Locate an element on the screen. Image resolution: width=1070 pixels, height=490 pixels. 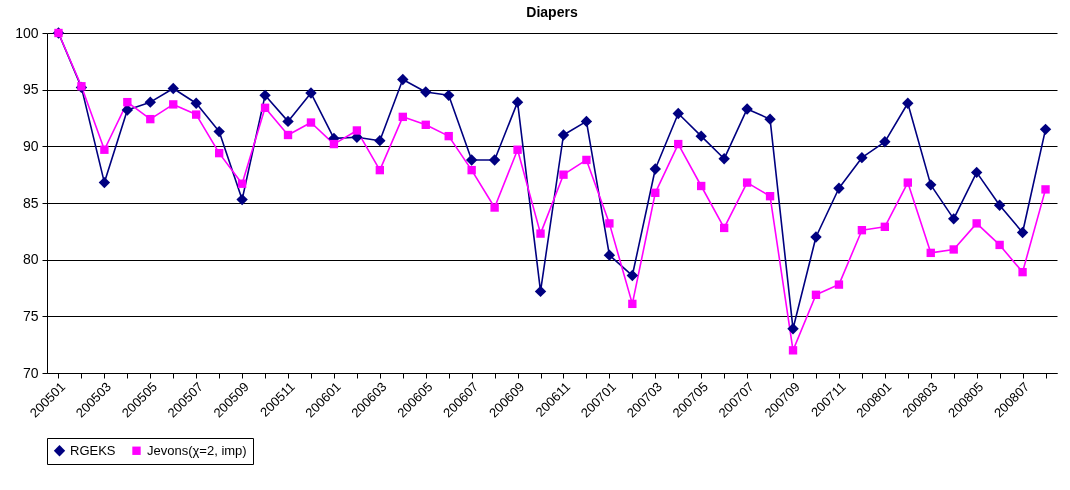
y-tick-label: 95 is located at coordinates (30, 89).